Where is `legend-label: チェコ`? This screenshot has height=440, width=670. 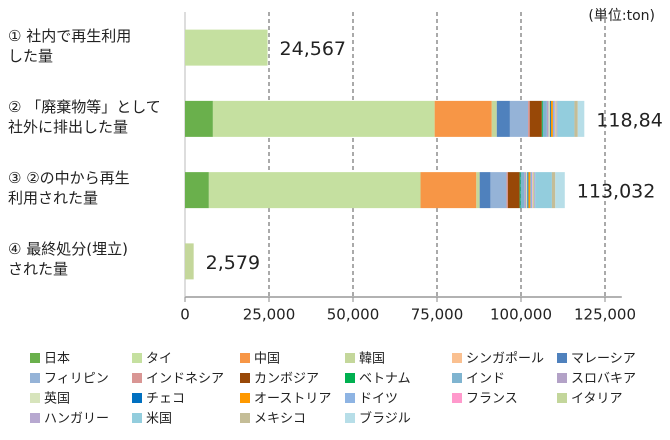
legend-label: チェコ is located at coordinates (165, 399).